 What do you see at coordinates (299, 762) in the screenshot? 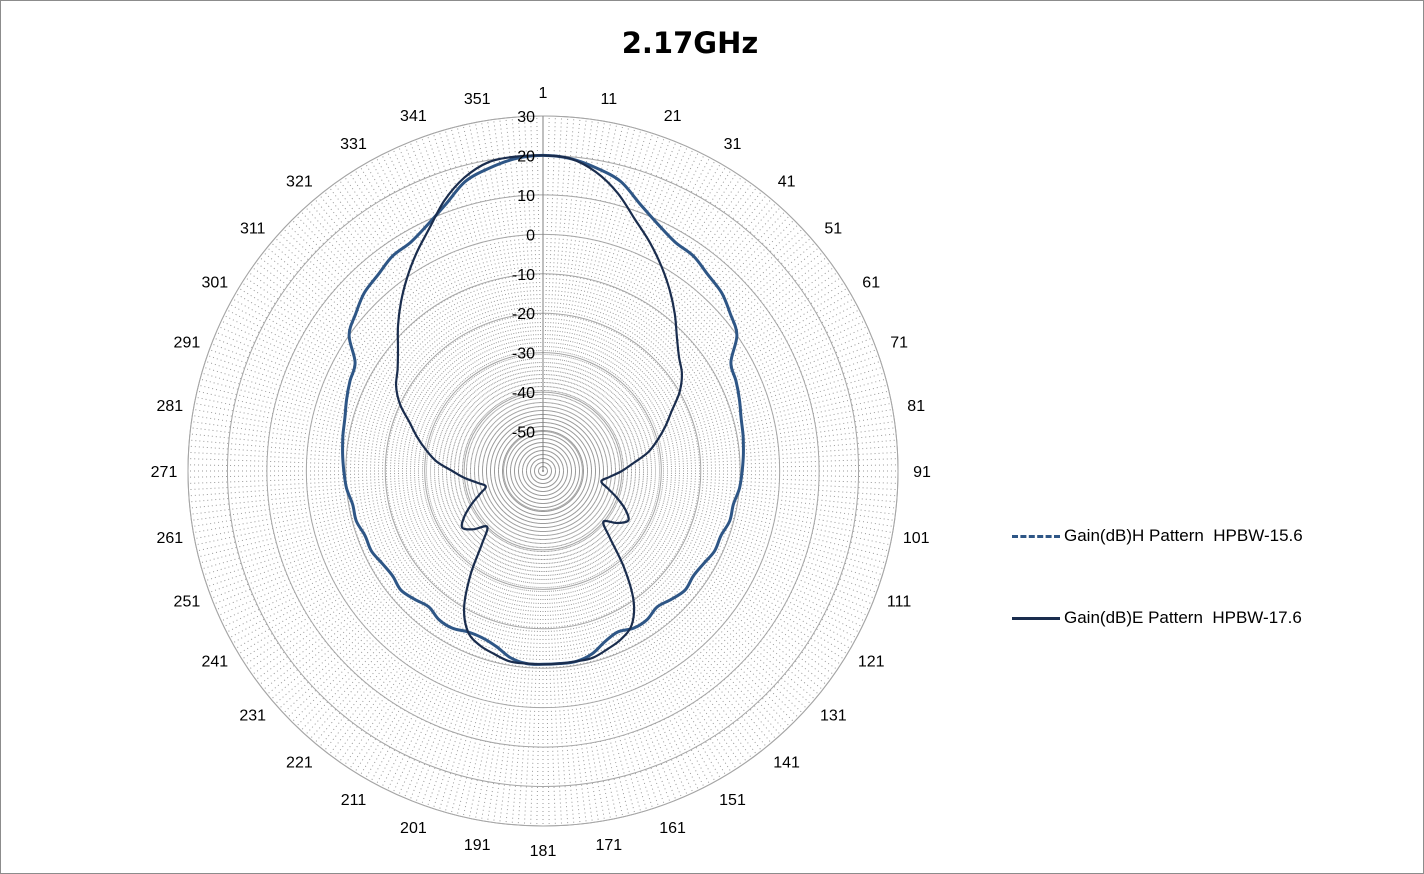
I see `angle-tick-label: 221` at bounding box center [299, 762].